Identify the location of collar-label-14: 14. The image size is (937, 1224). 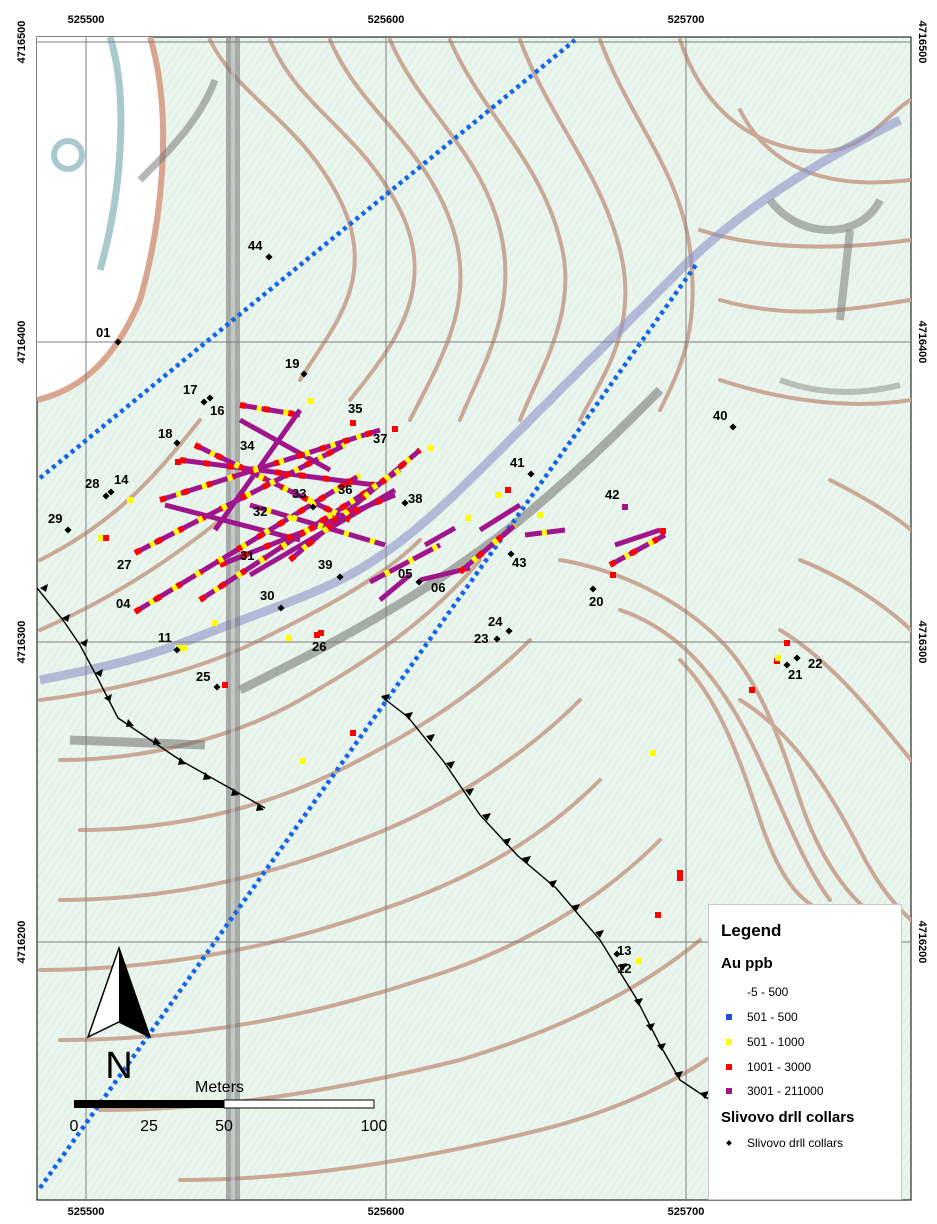
(121, 479).